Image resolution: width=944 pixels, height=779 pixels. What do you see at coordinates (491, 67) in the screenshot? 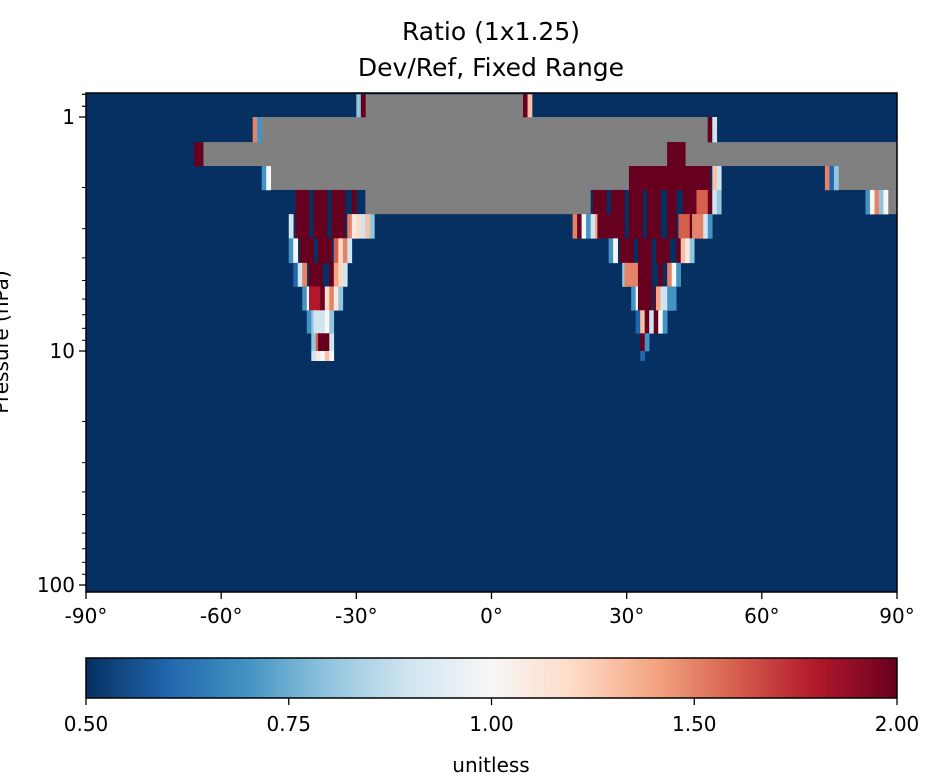
I see `chart-subtitle: Dev/Ref, Fixed Range` at bounding box center [491, 67].